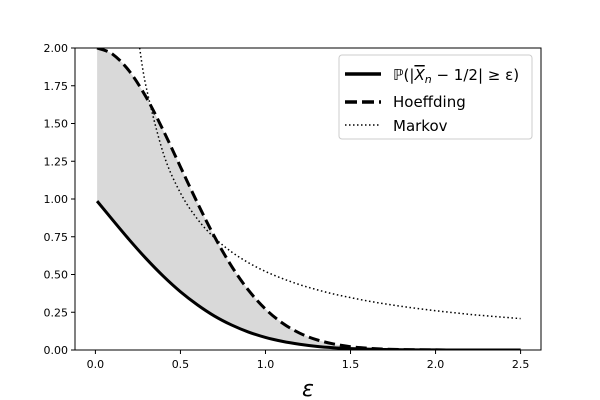 This screenshot has width=600, height=400. I want to click on y-tick-label: 0.50, so click(56, 275).